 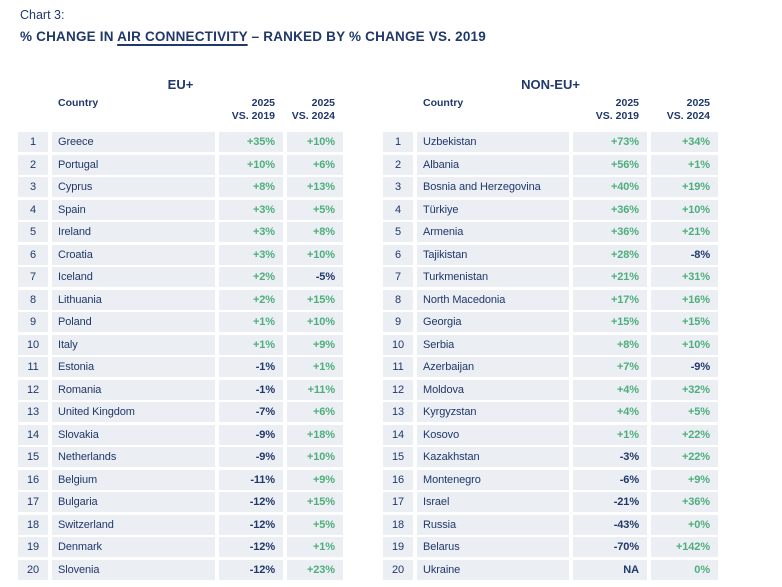 What do you see at coordinates (684, 524) in the screenshot?
I see `vs2024-value-cell: +0%` at bounding box center [684, 524].